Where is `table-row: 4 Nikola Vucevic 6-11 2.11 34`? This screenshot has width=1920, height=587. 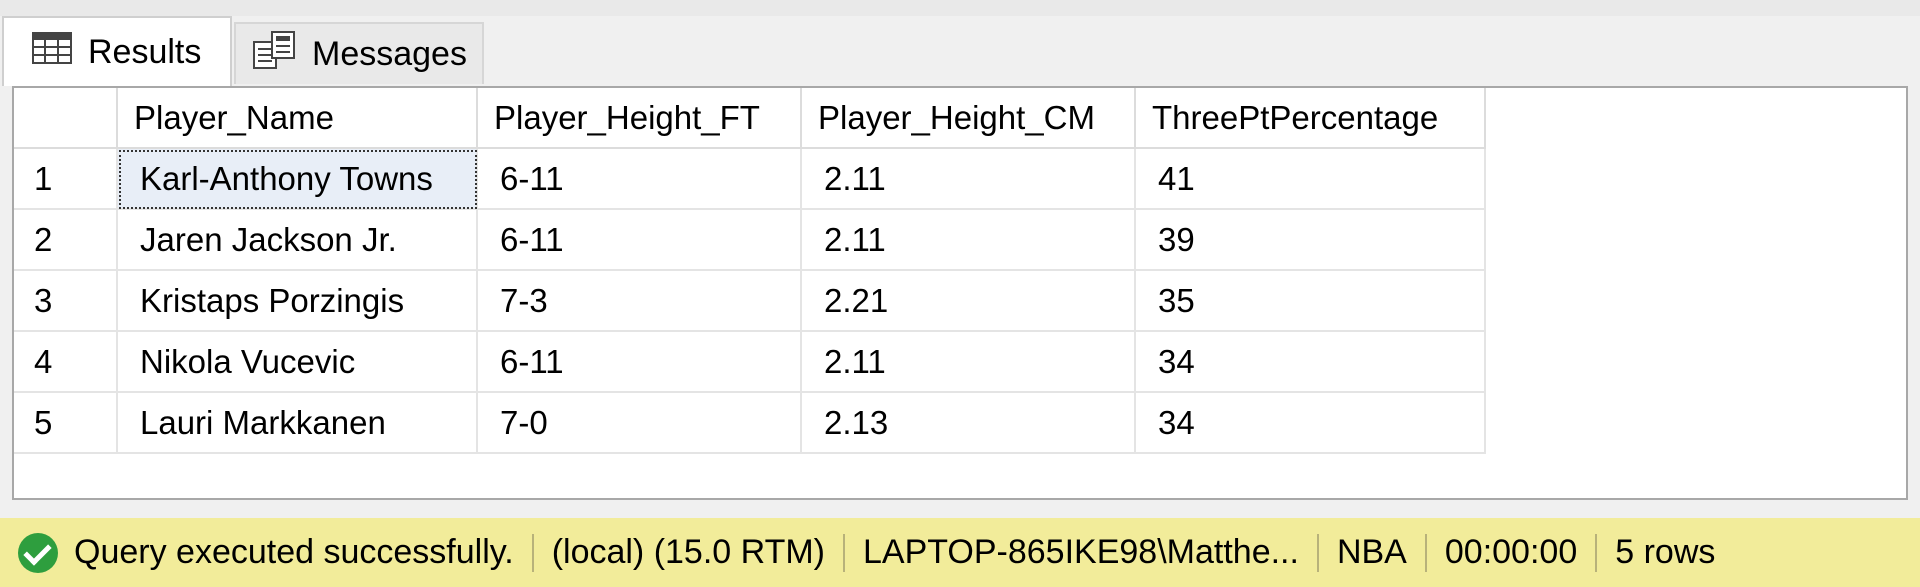 table-row: 4 Nikola Vucevic 6-11 2.11 34 is located at coordinates (750, 362).